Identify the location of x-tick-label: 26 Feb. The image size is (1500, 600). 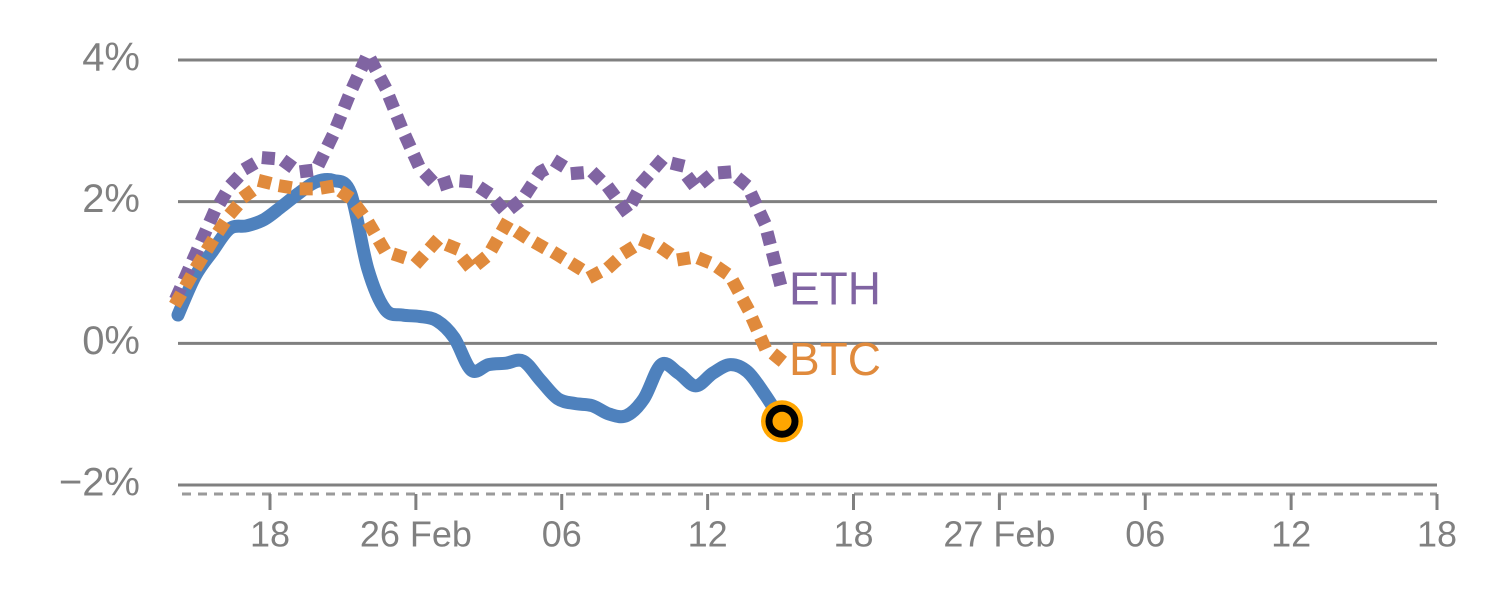
(416, 533).